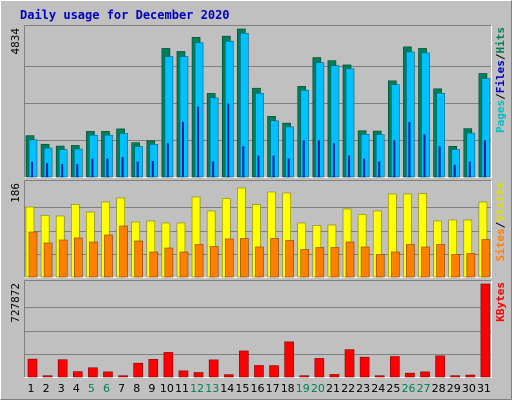  Describe the element at coordinates (61, 388) in the screenshot. I see `day-label: 3` at that location.